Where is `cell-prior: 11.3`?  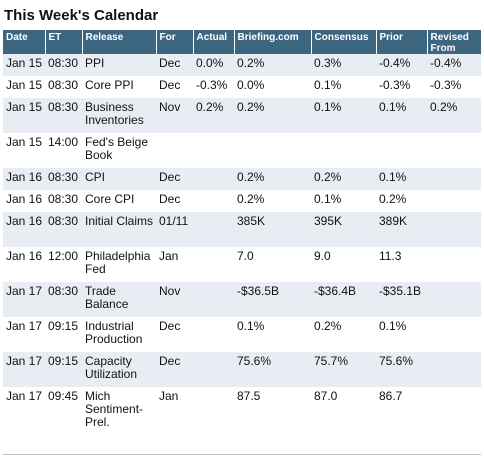 cell-prior: 11.3 is located at coordinates (401, 264).